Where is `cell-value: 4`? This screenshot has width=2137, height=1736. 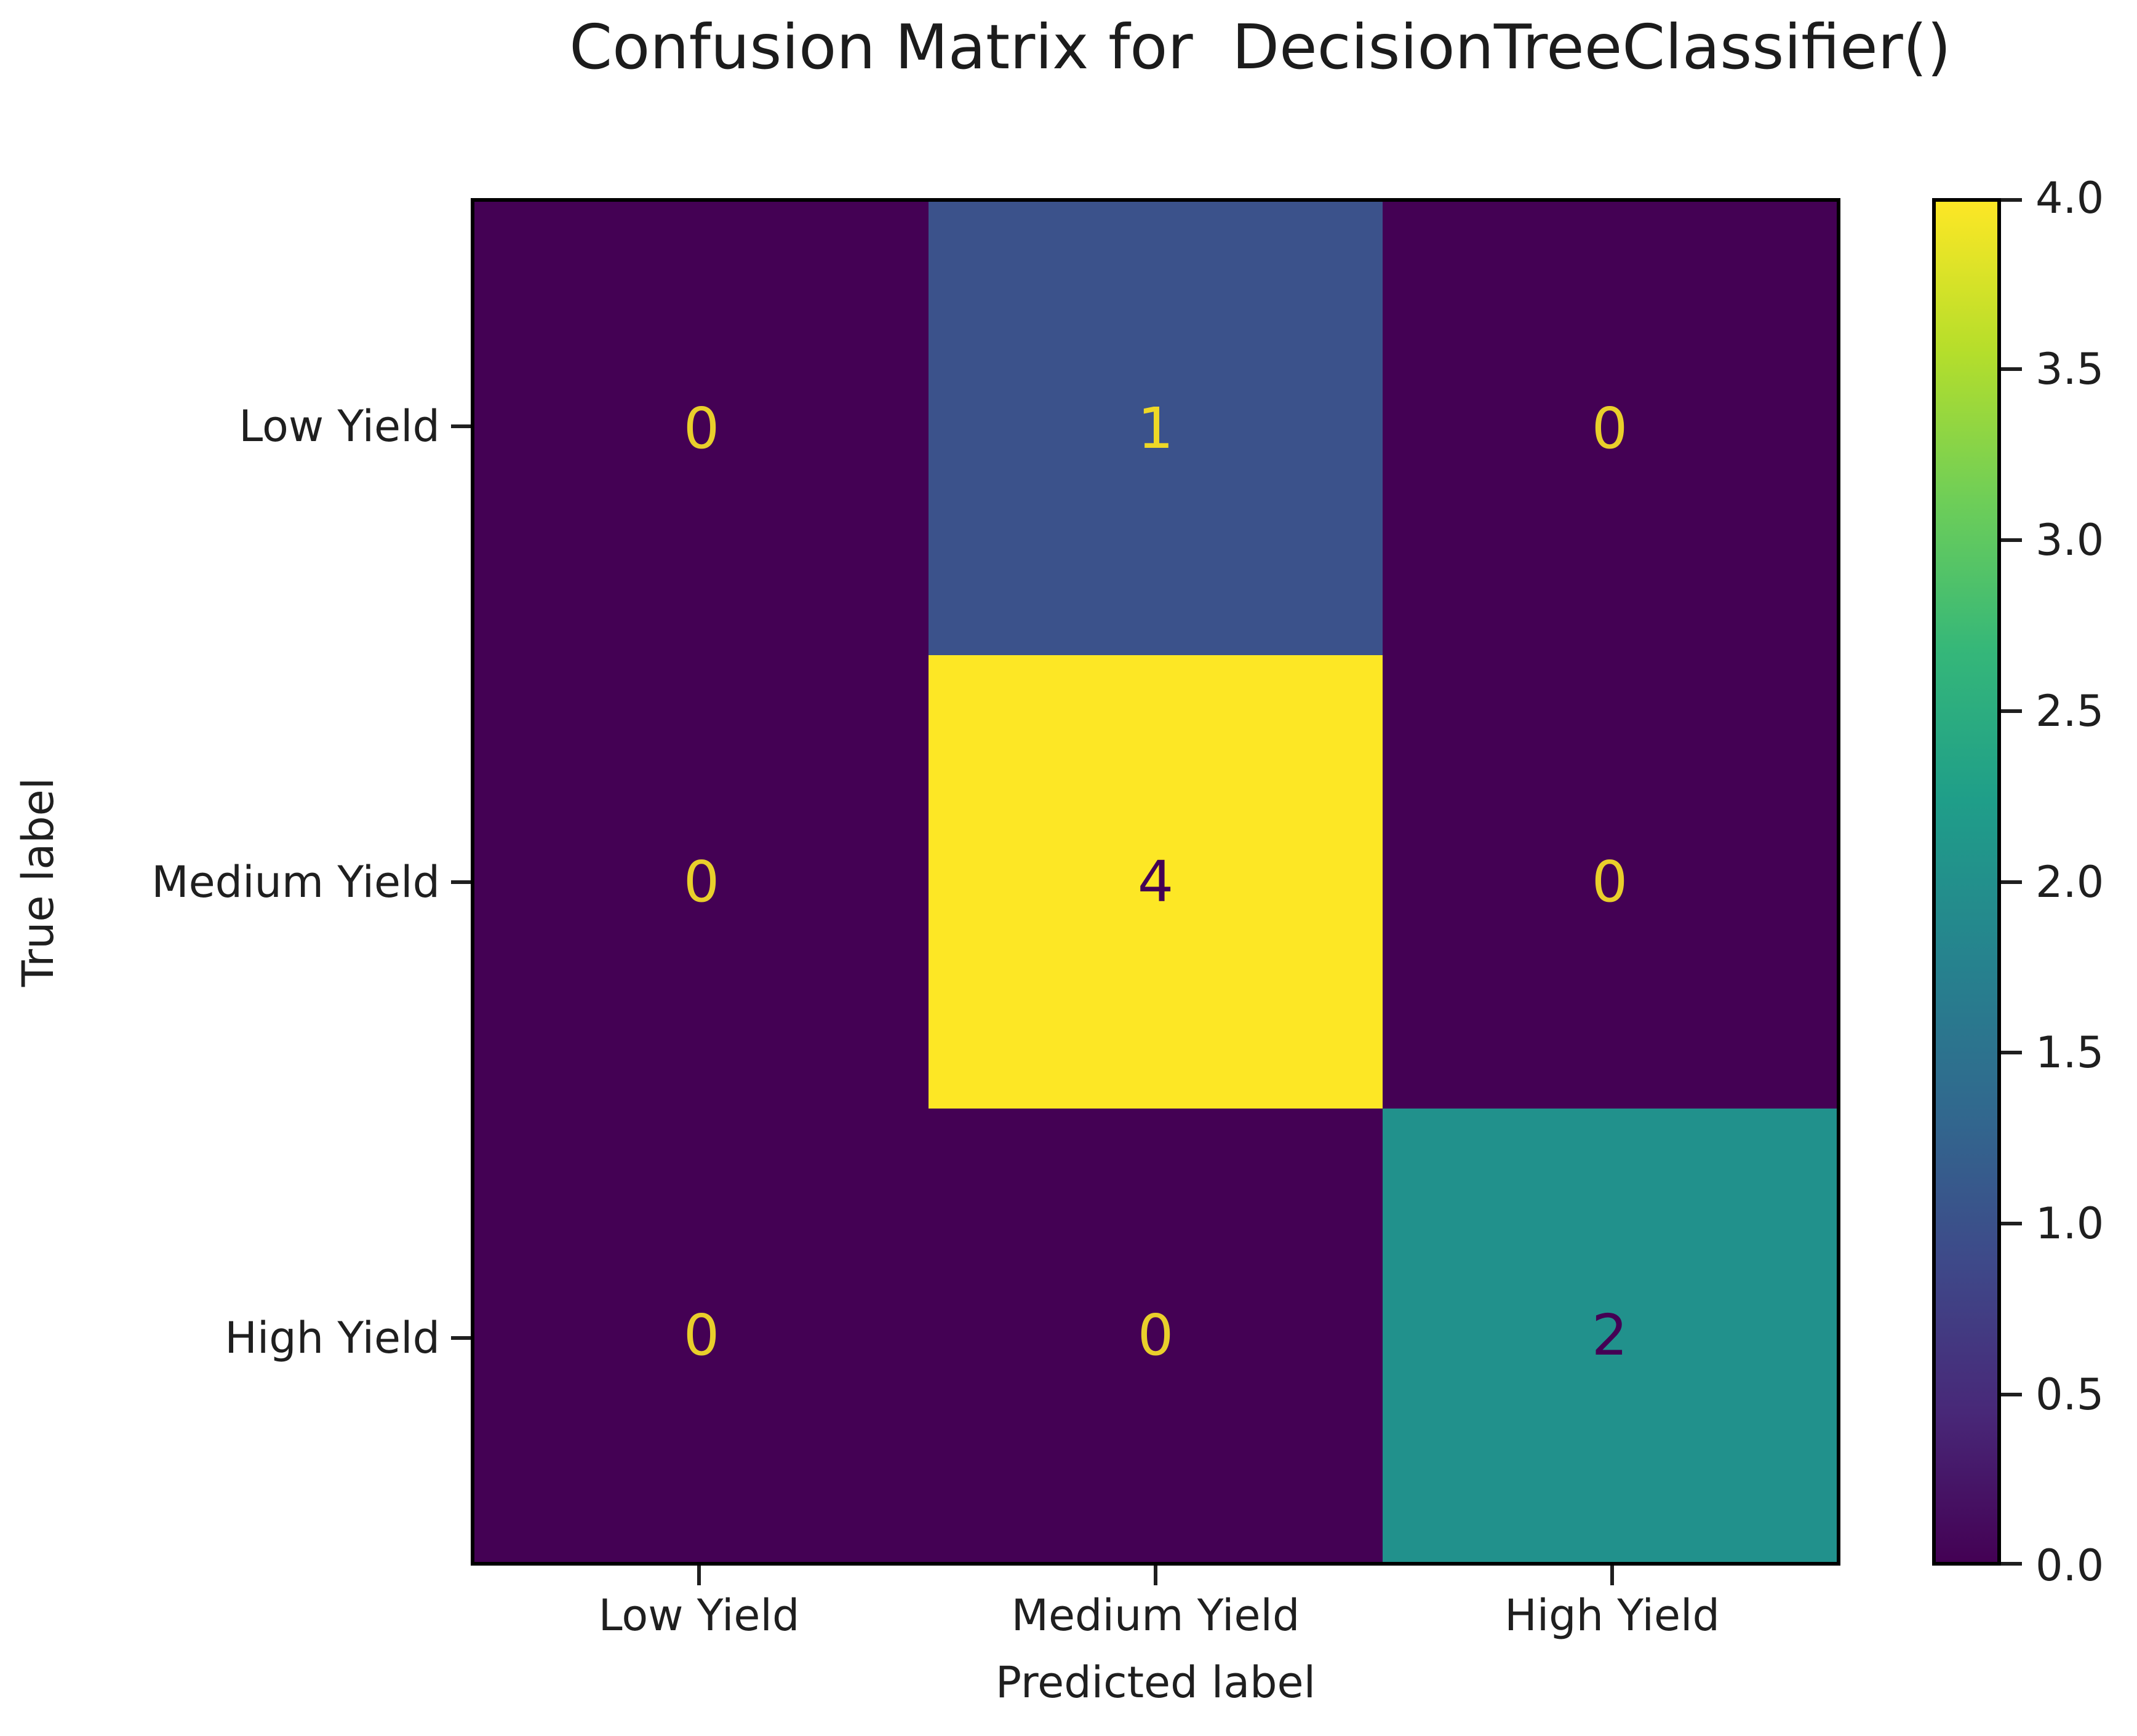 cell-value: 4 is located at coordinates (1155, 881).